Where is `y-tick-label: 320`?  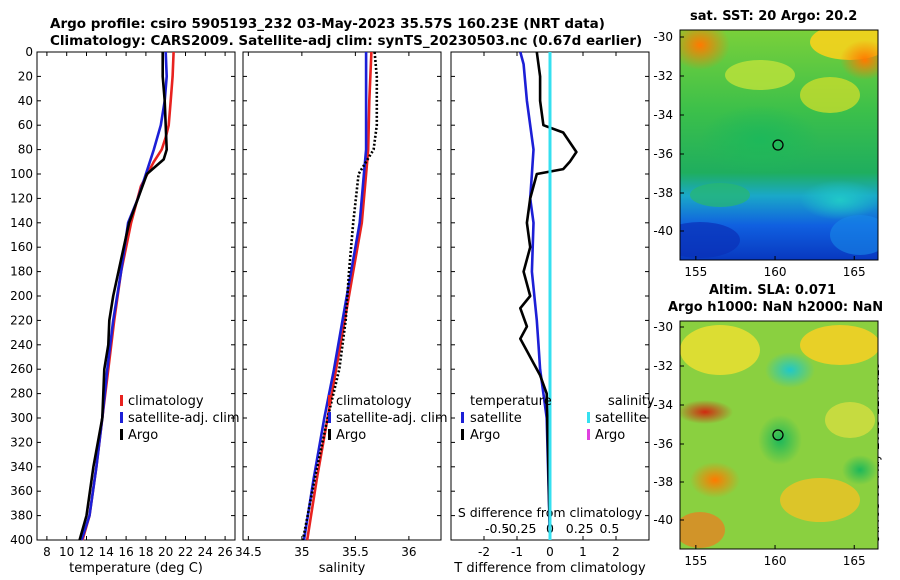
y-tick-label: 320 is located at coordinates (21, 442).